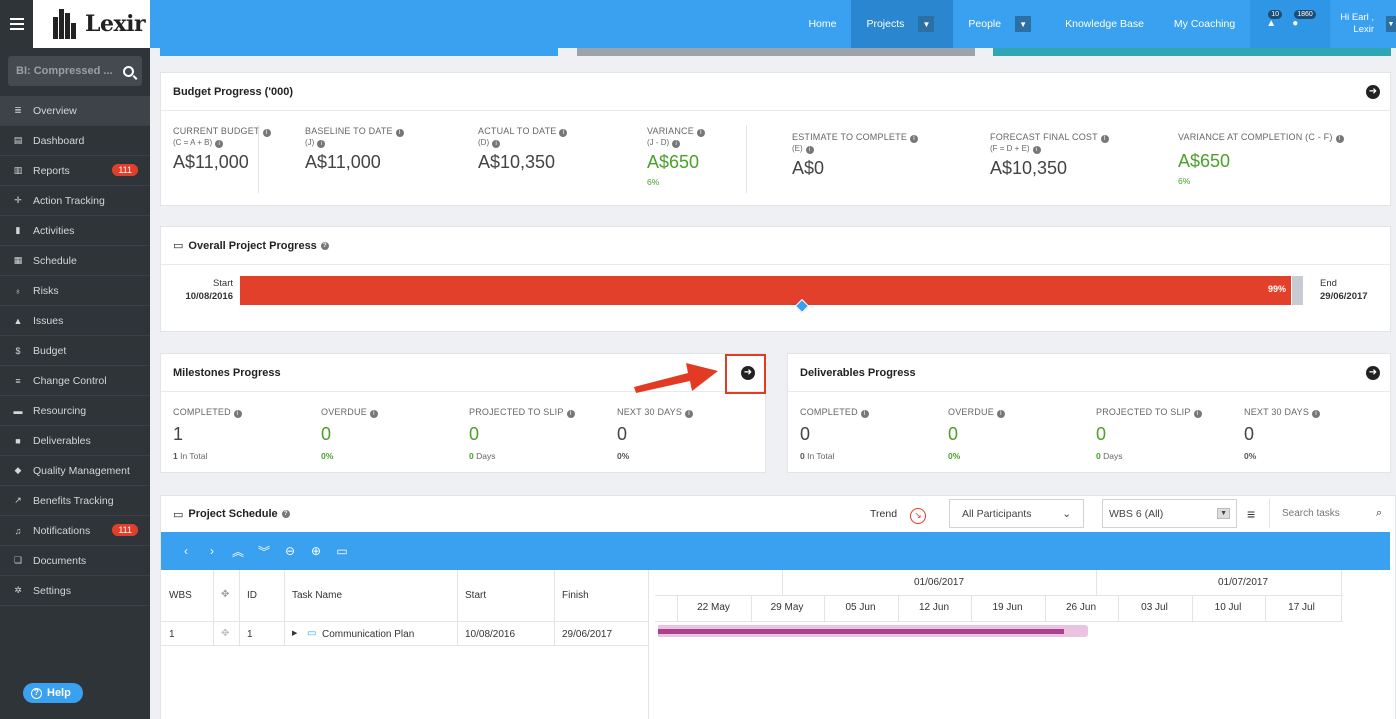 The width and height of the screenshot is (1396, 719). Describe the element at coordinates (771, 290) in the screenshot. I see `overall-progress-bar: 99%` at that location.